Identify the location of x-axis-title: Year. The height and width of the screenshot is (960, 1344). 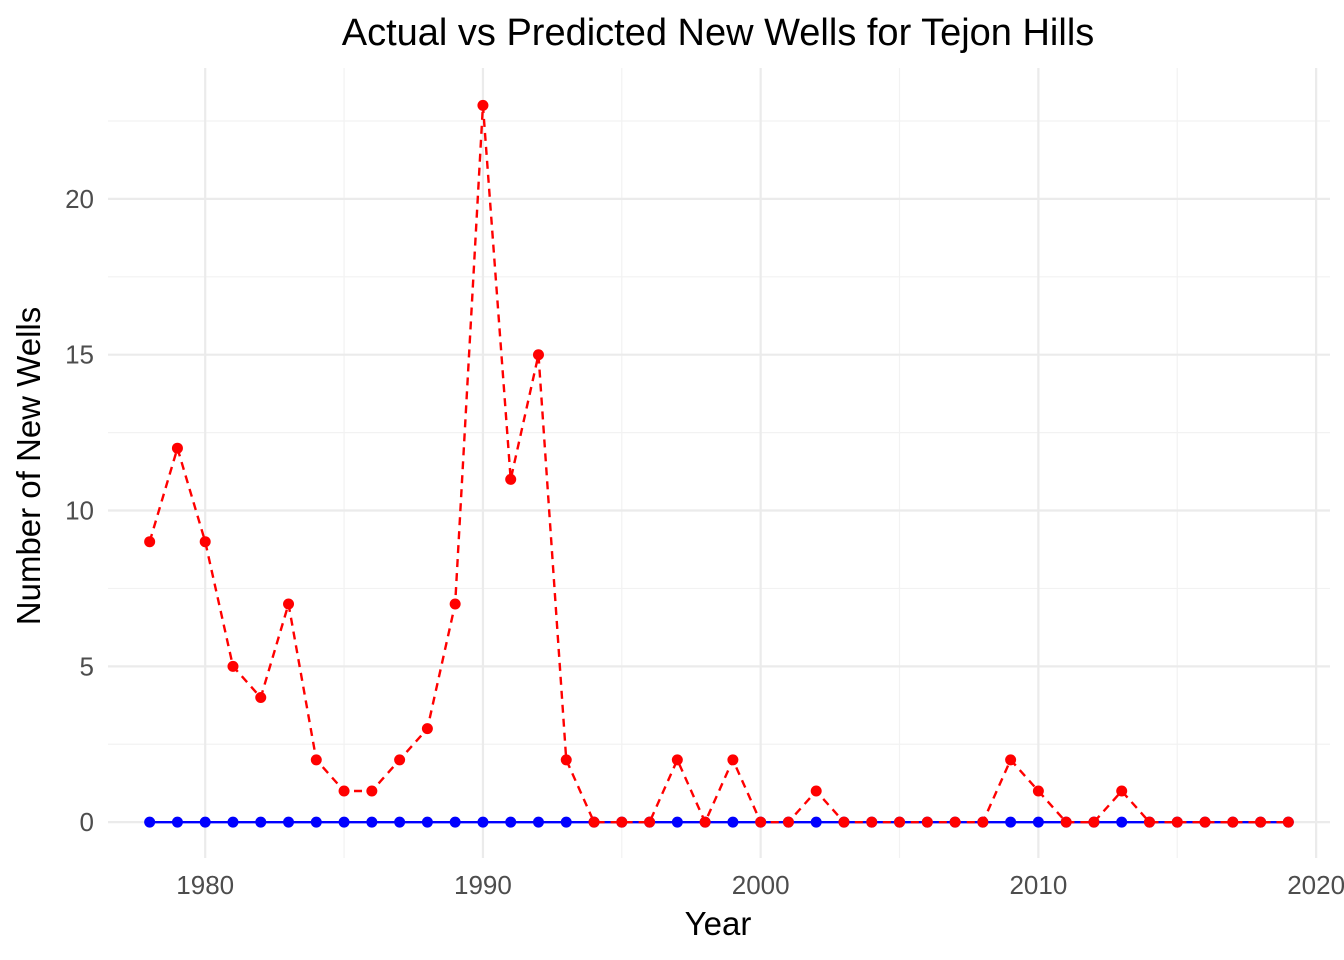
(718, 923).